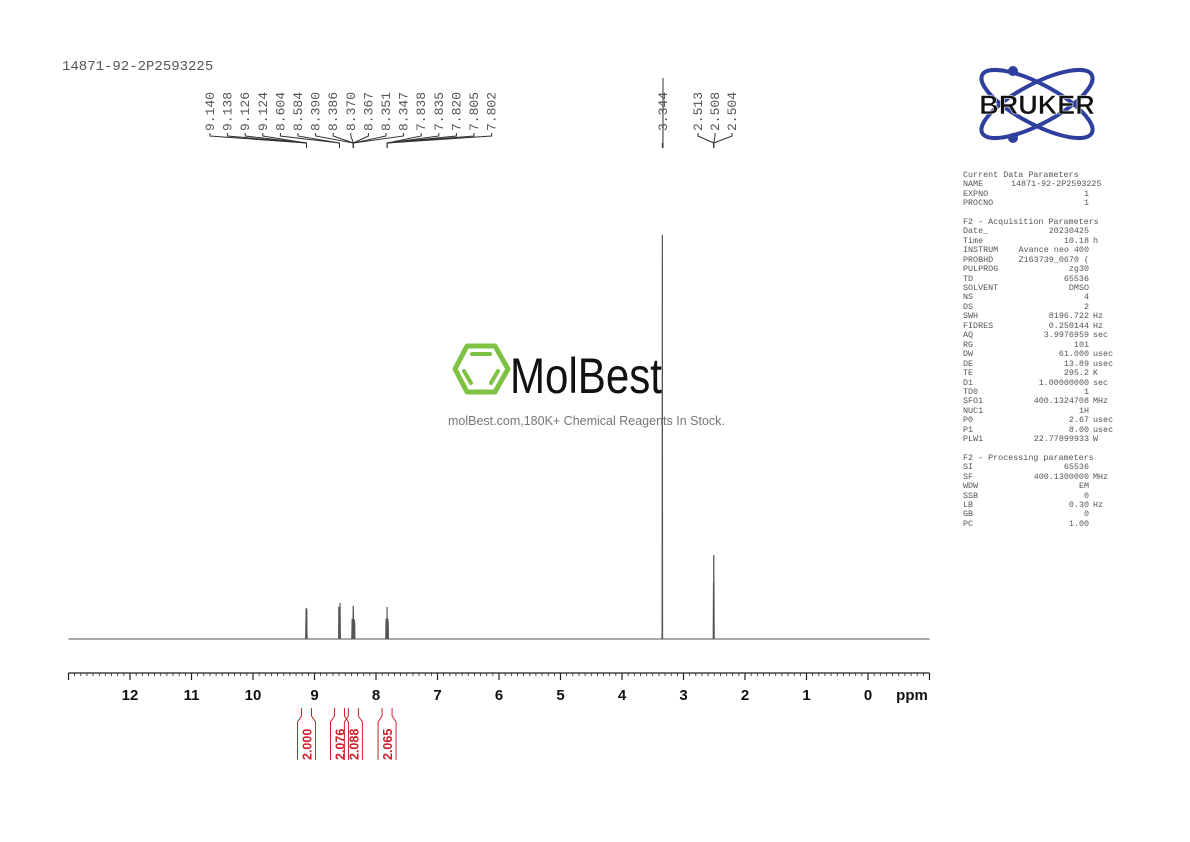 The height and width of the screenshot is (842, 1190). What do you see at coordinates (968, 382) in the screenshot?
I see `parameter-name: D1` at bounding box center [968, 382].